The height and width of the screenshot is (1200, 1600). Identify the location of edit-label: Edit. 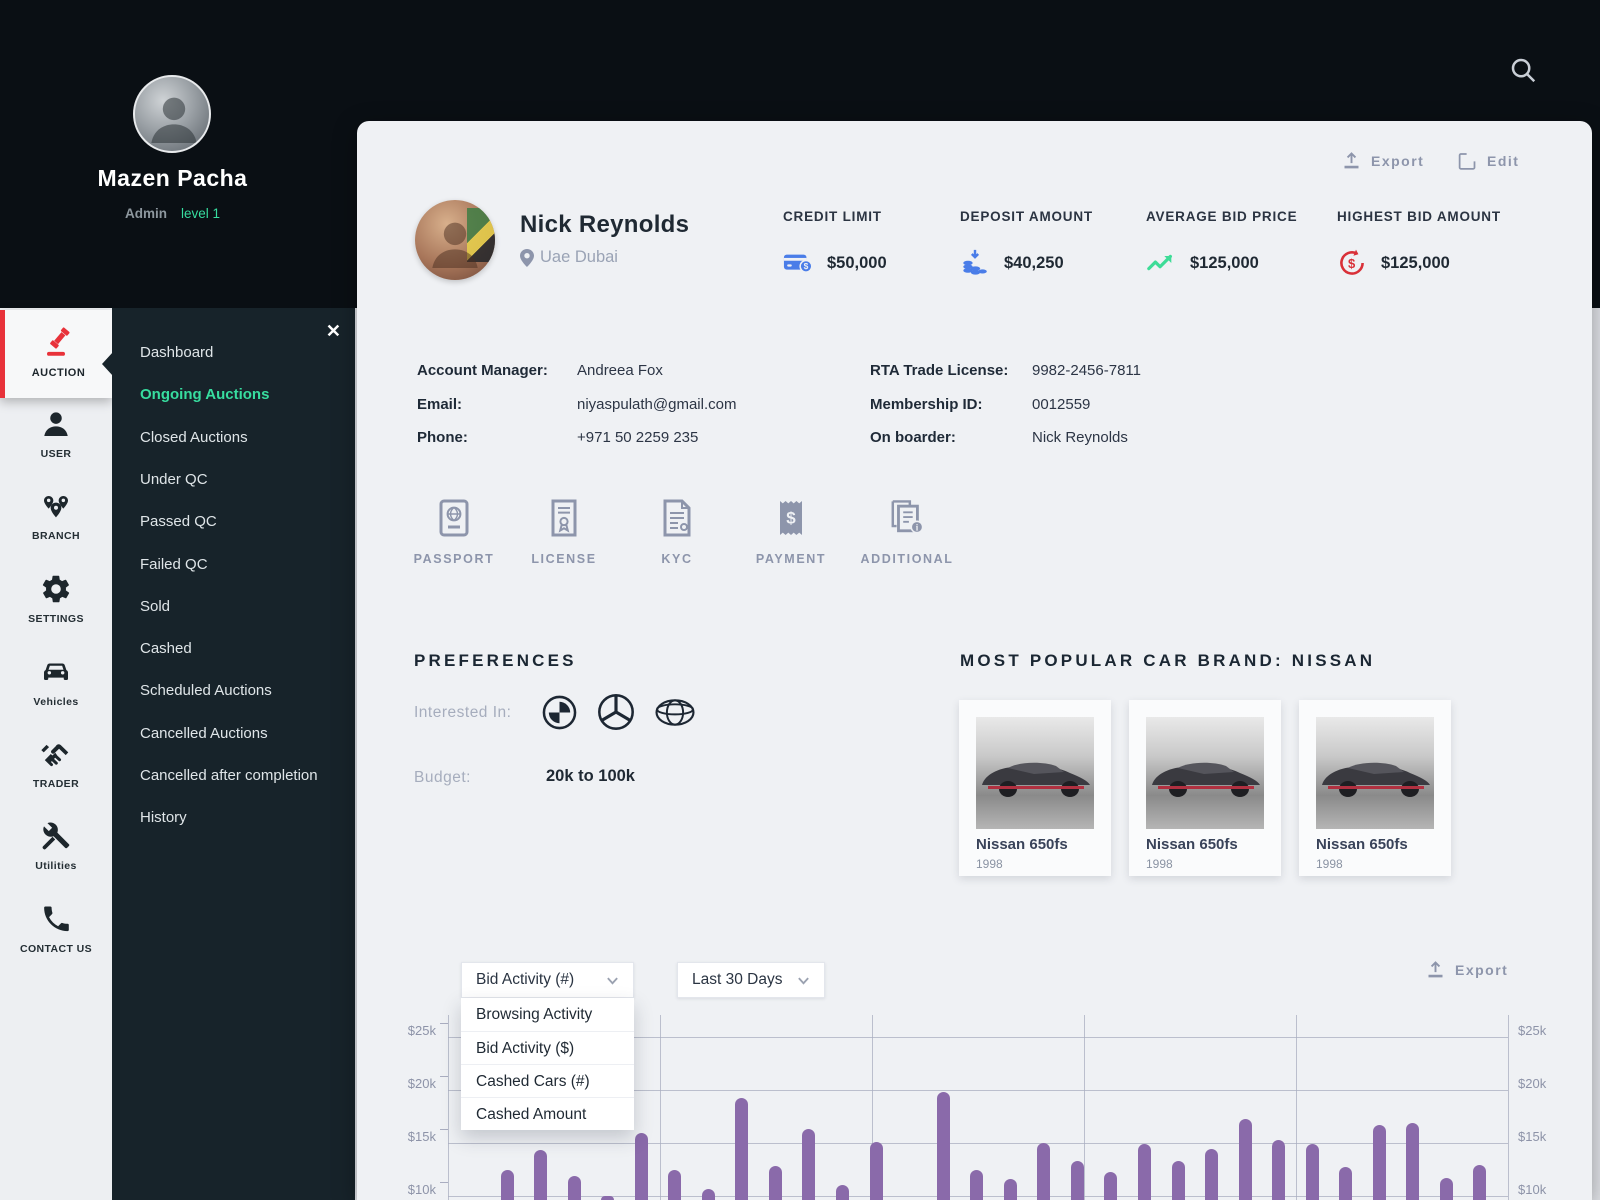
(1503, 160).